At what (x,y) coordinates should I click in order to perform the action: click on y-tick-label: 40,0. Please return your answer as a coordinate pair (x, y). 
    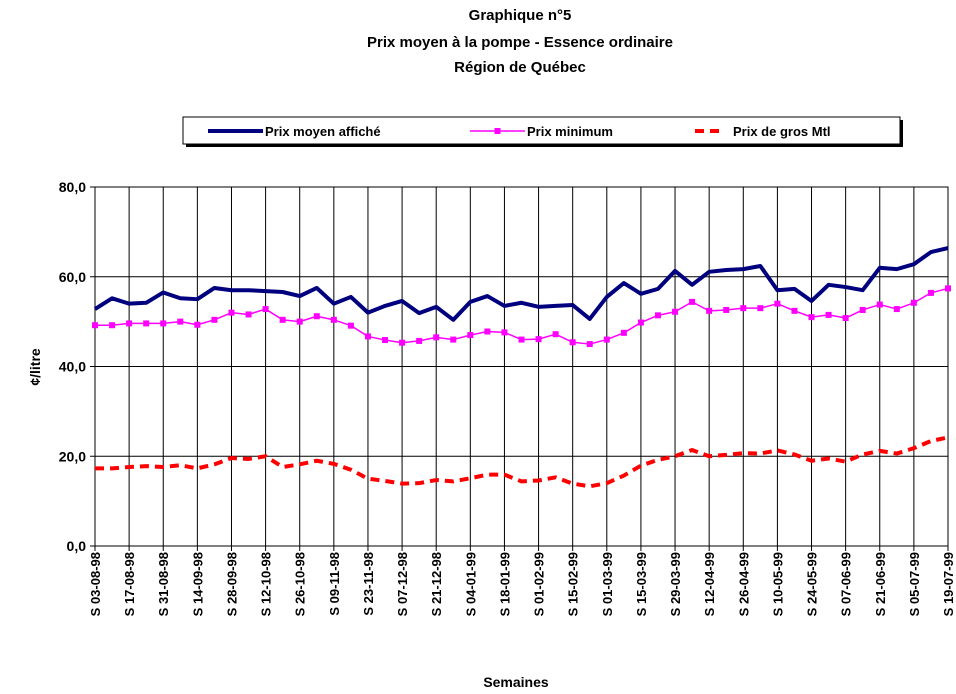
    Looking at the image, I should click on (72, 367).